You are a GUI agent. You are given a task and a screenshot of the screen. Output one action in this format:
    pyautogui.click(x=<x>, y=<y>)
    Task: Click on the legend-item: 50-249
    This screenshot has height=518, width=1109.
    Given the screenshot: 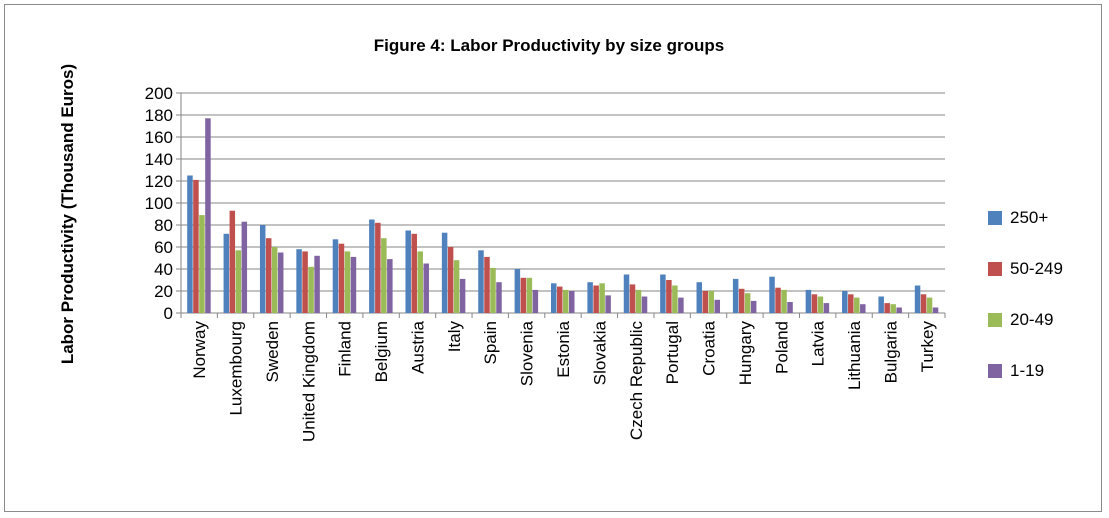 What is the action you would take?
    pyautogui.click(x=1025, y=269)
    